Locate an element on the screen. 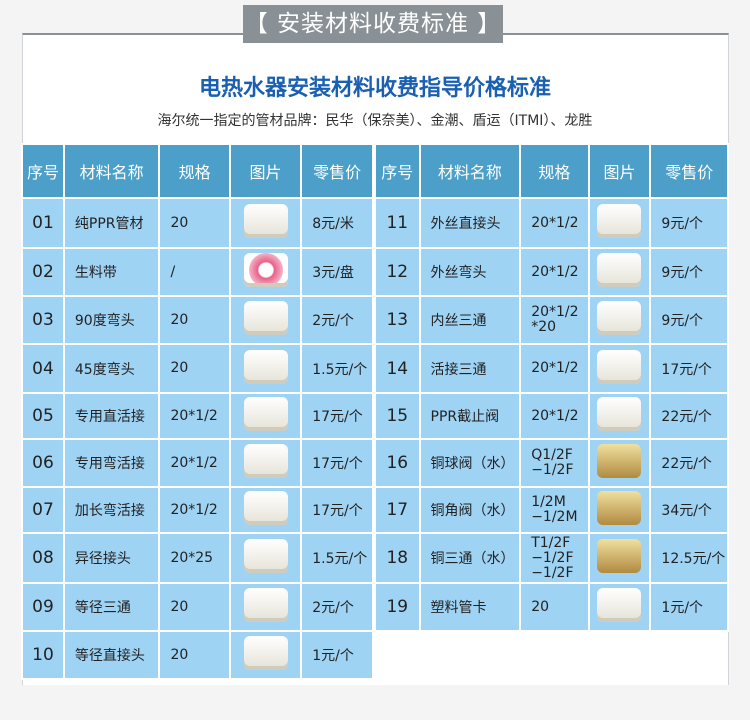  material-name: 纯PPR管材 is located at coordinates (111, 223).